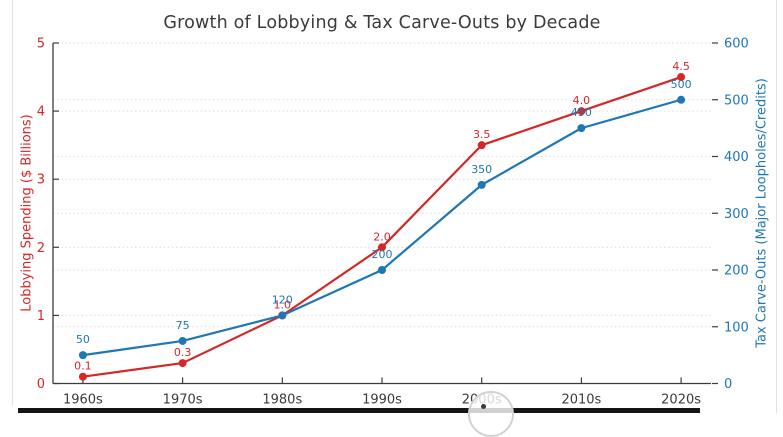  I want to click on left-tick-label: 1, so click(41, 316).